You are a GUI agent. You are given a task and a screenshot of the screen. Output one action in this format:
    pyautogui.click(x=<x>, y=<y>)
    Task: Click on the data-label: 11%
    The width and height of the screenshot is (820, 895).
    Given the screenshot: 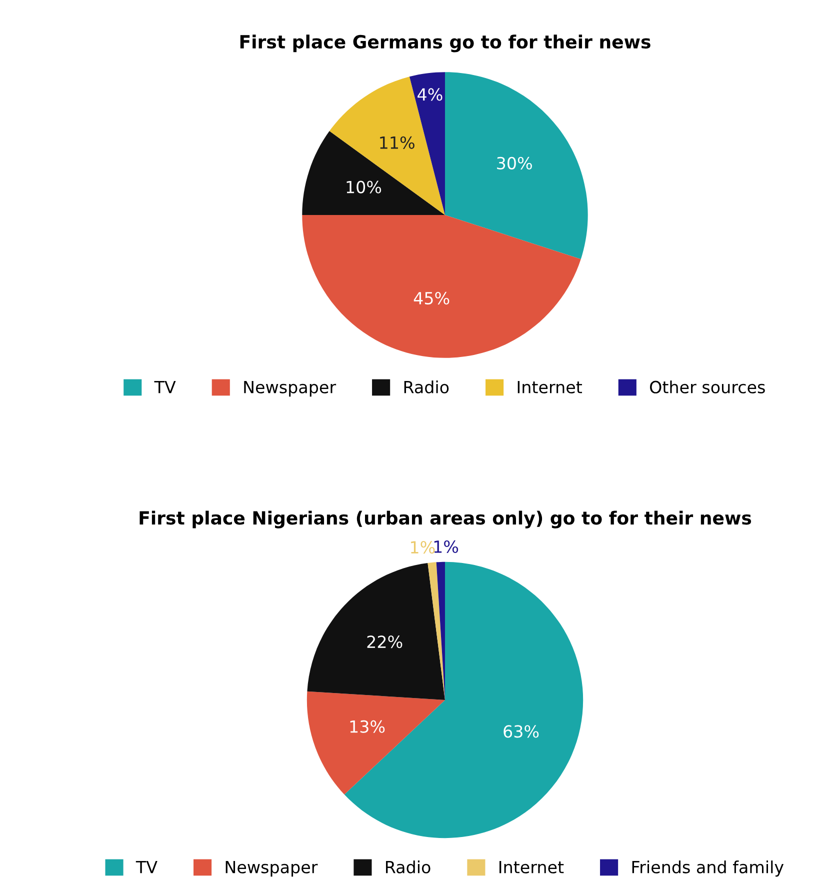 What is the action you would take?
    pyautogui.click(x=397, y=142)
    